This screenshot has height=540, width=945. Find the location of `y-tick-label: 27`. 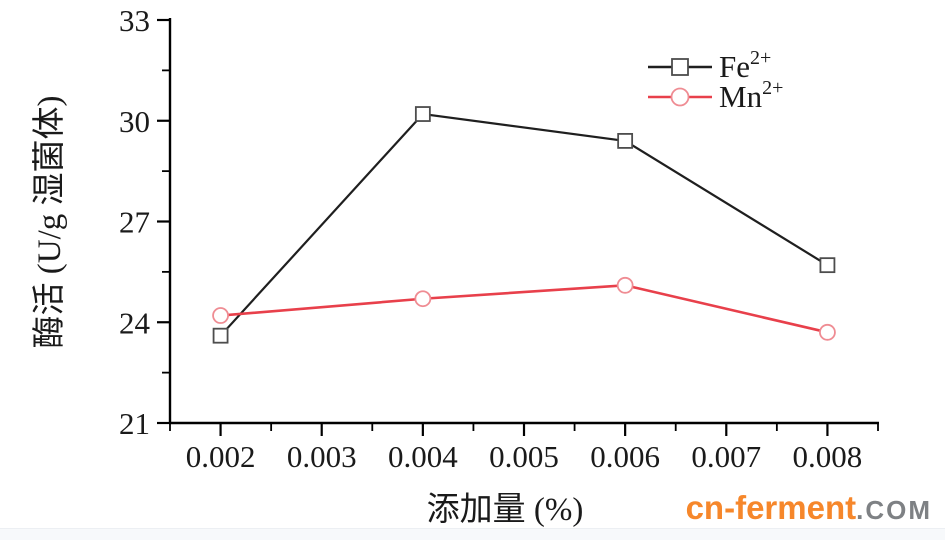

y-tick-label: 27 is located at coordinates (134, 222).